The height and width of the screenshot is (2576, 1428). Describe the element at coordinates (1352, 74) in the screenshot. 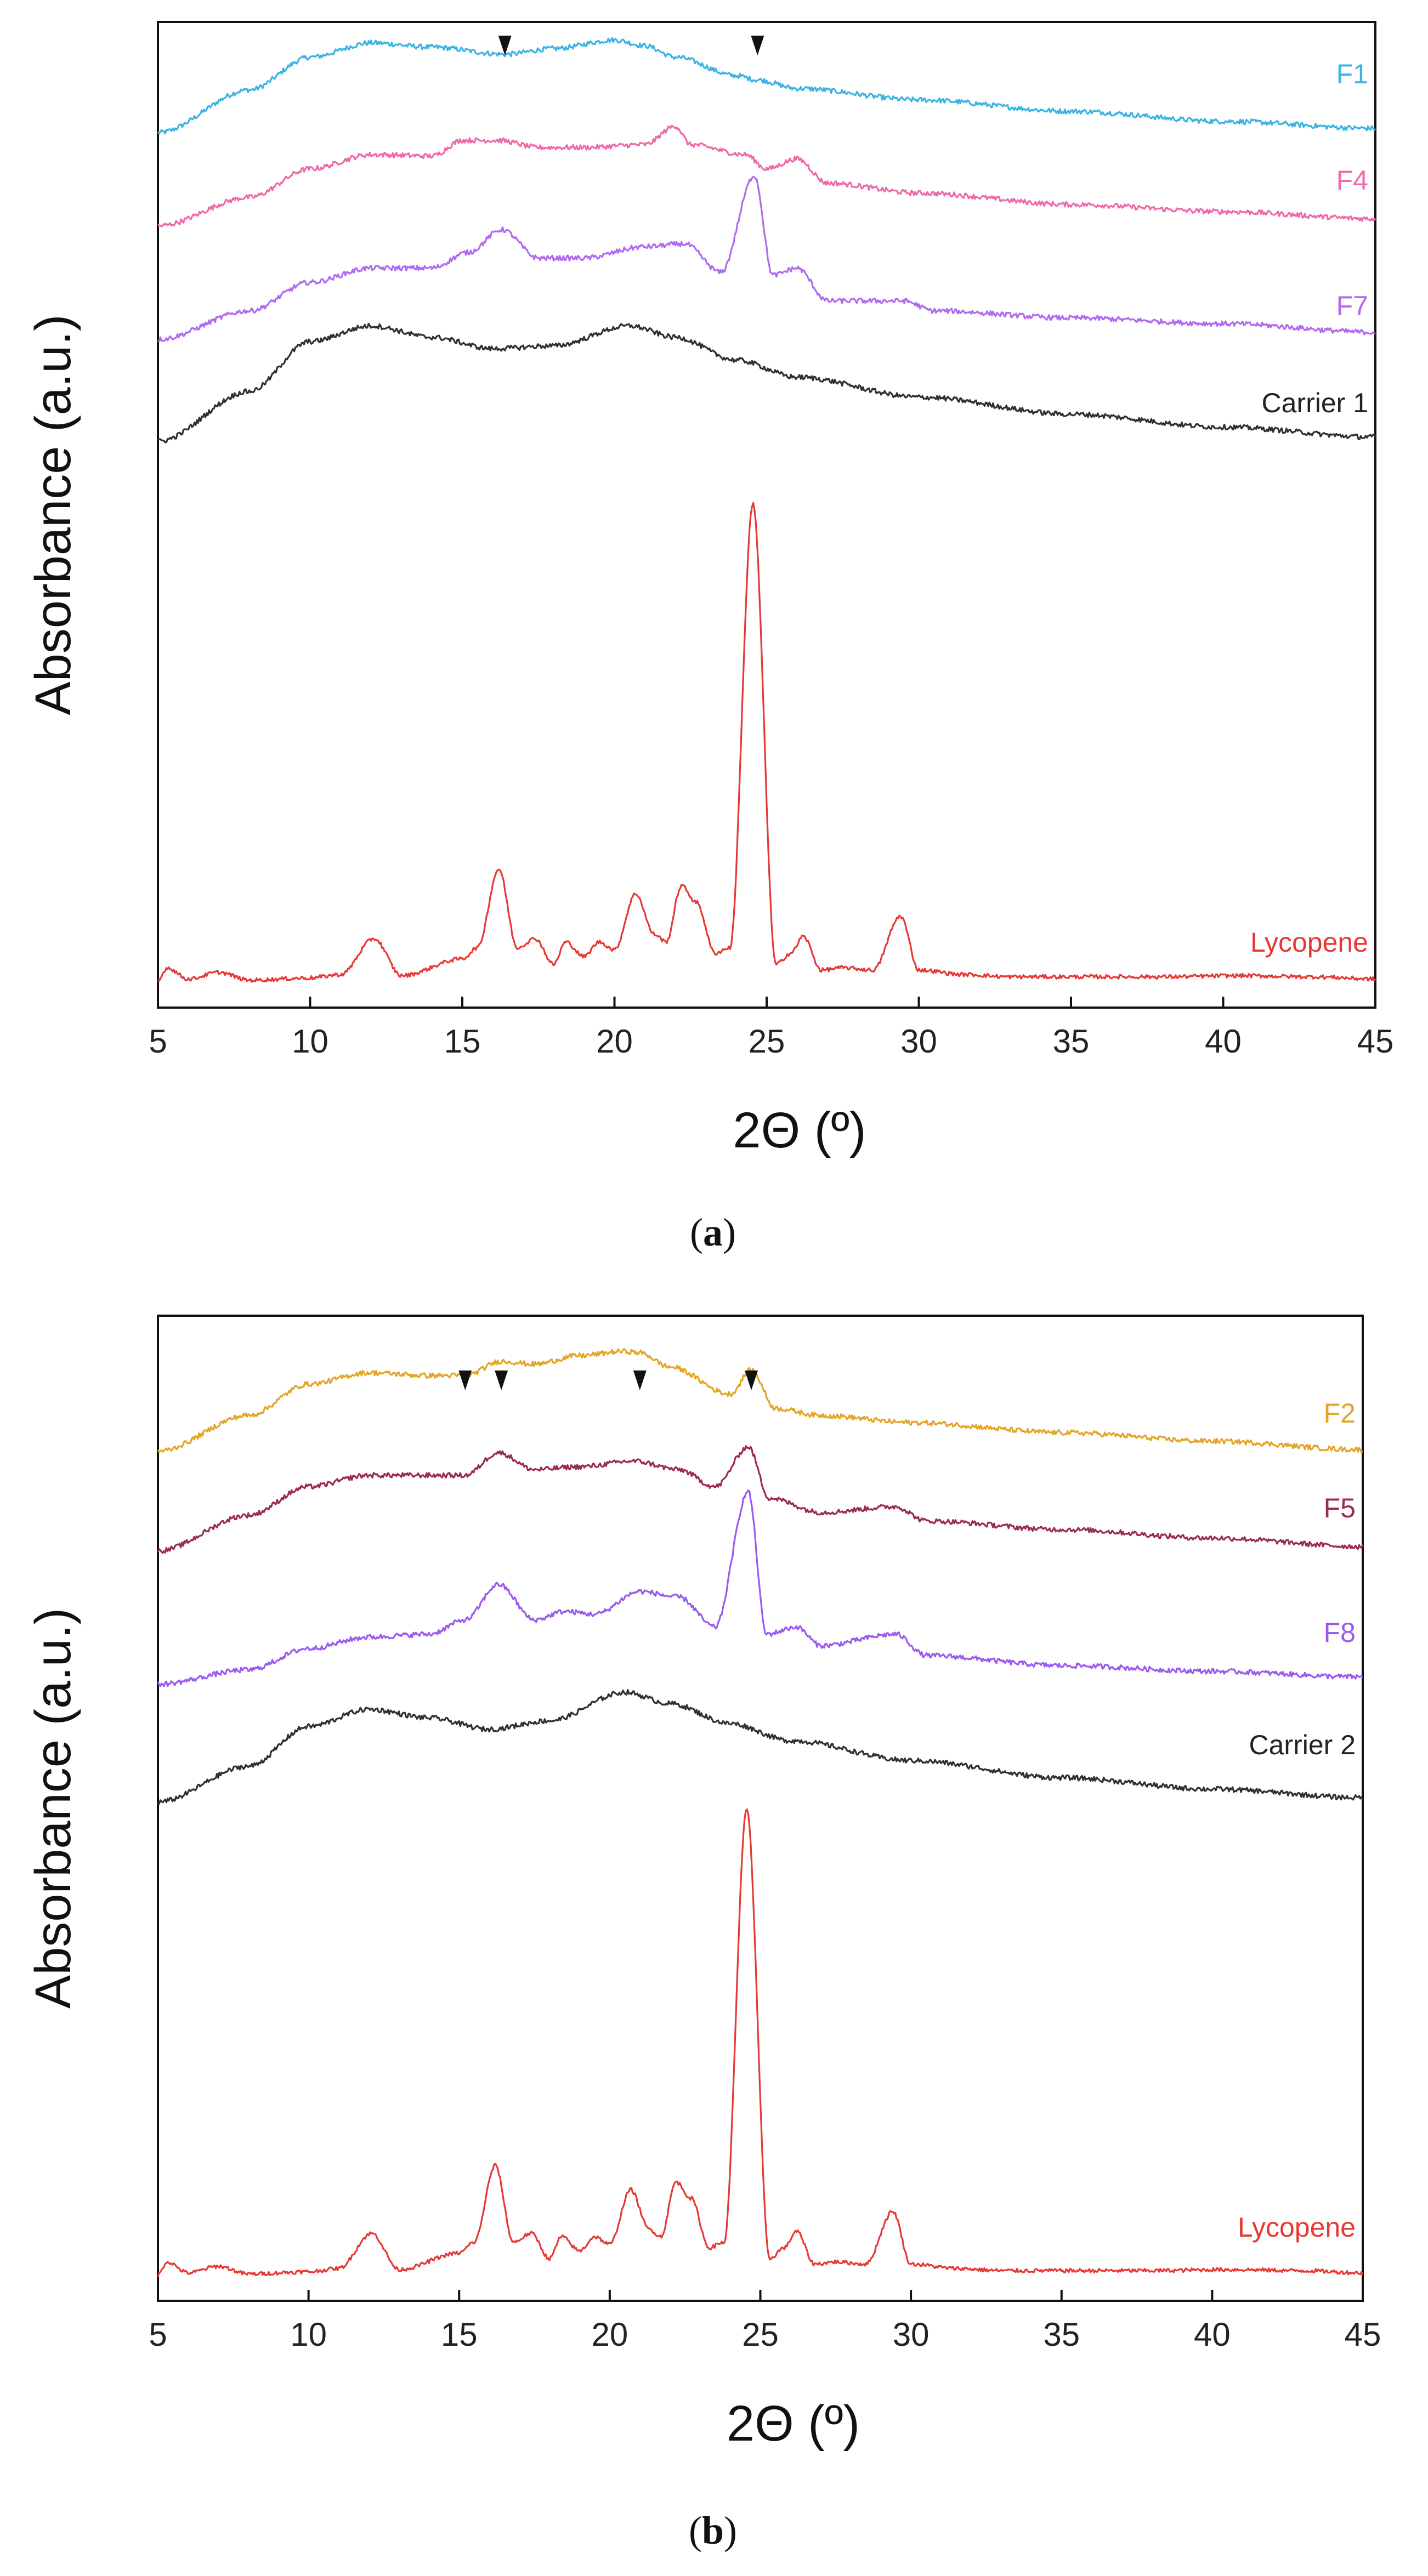

I see `series-label-f1: F1` at that location.